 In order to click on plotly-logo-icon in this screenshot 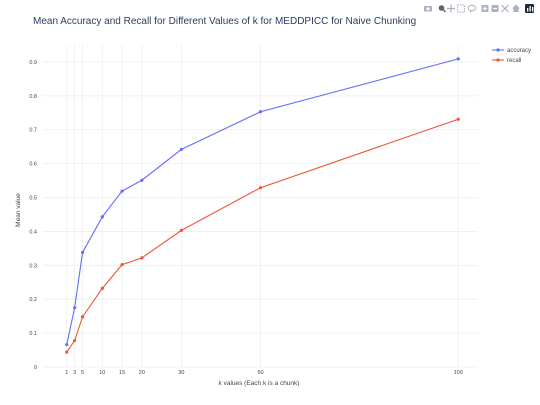, I will do `click(529, 8)`.